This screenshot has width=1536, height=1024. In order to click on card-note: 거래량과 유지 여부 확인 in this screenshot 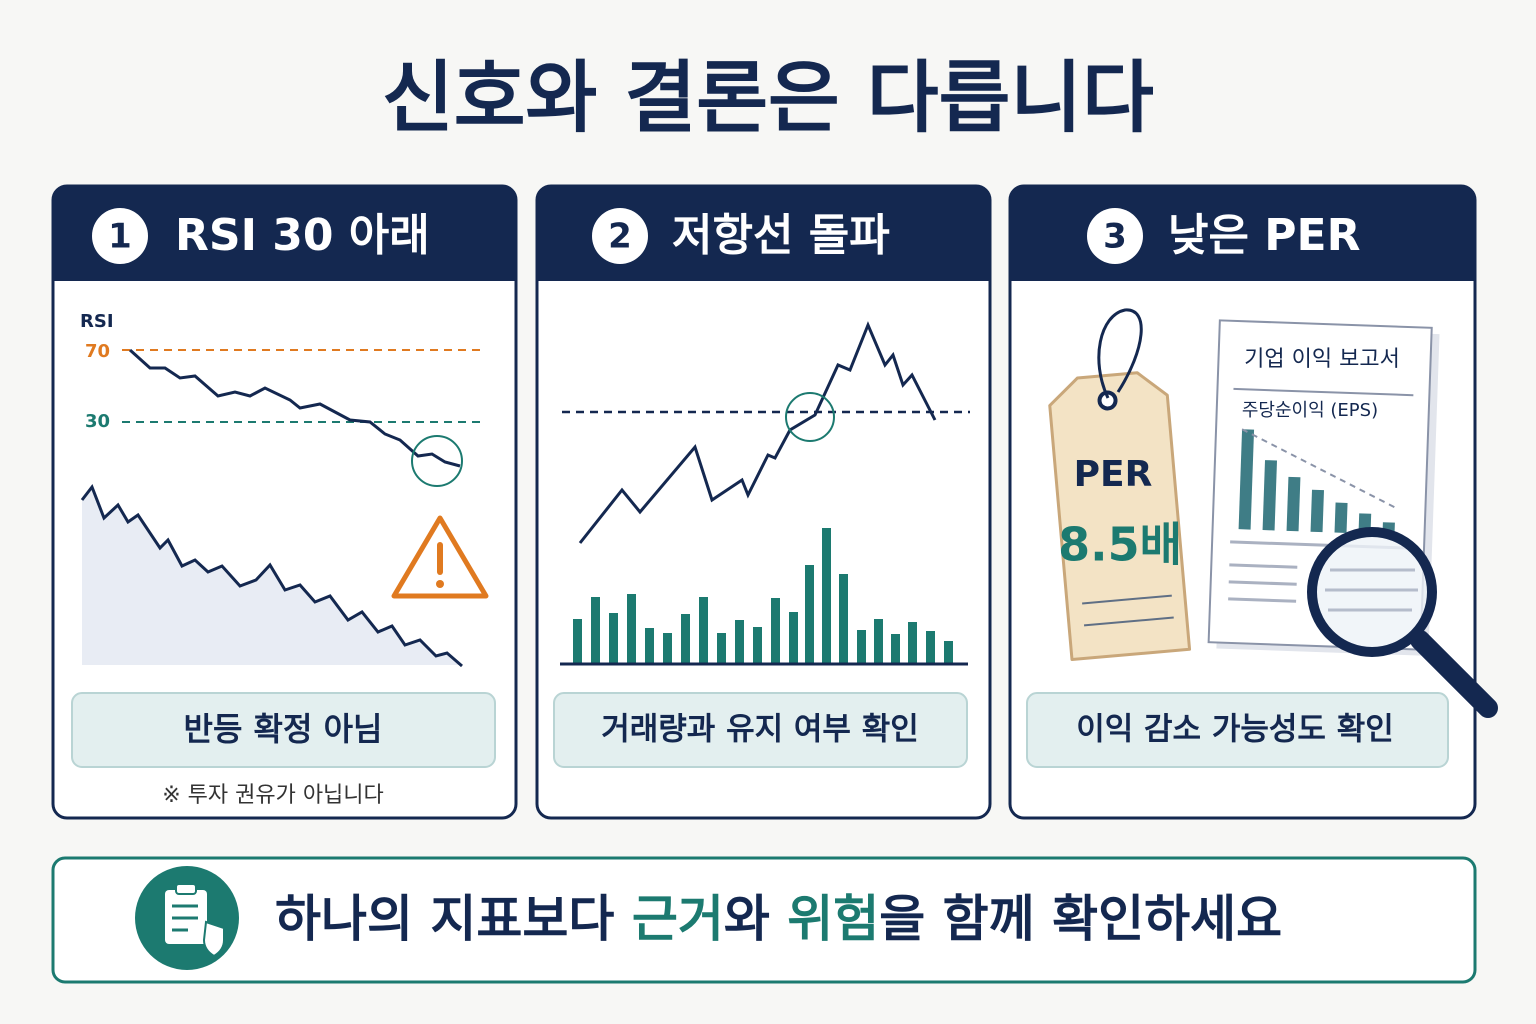, I will do `click(760, 730)`.